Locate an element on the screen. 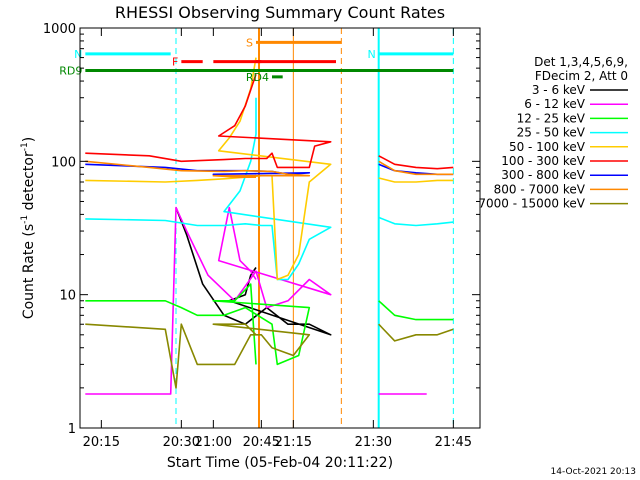  flag-label-7: RD4 is located at coordinates (257, 77).